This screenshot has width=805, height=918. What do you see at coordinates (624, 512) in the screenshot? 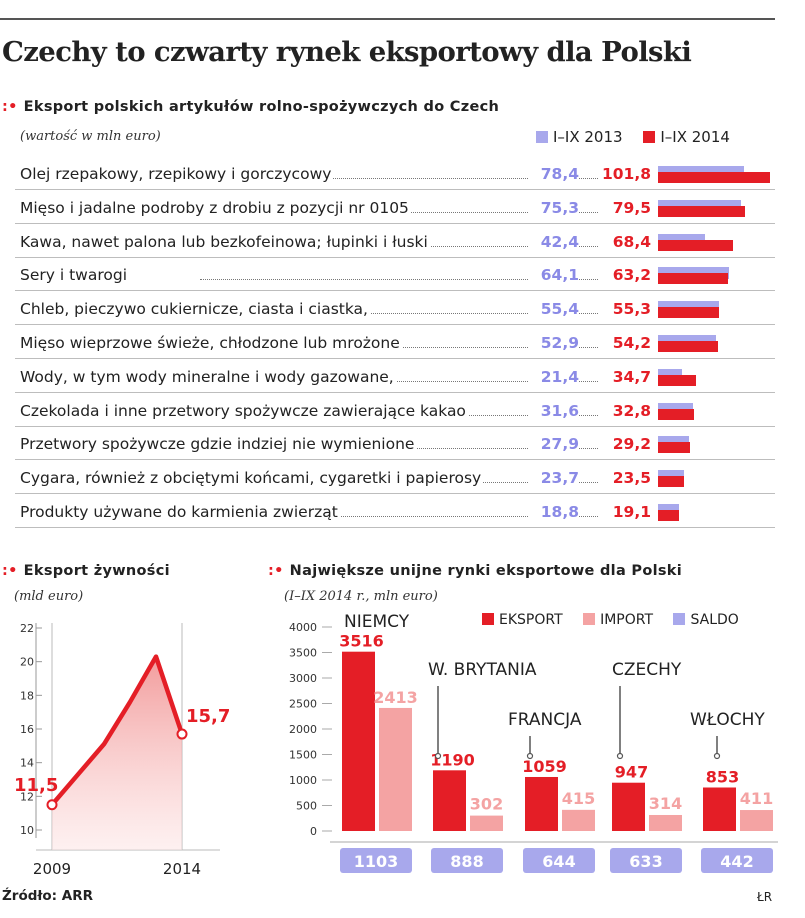
I see `value-2014: 19,1` at bounding box center [624, 512].